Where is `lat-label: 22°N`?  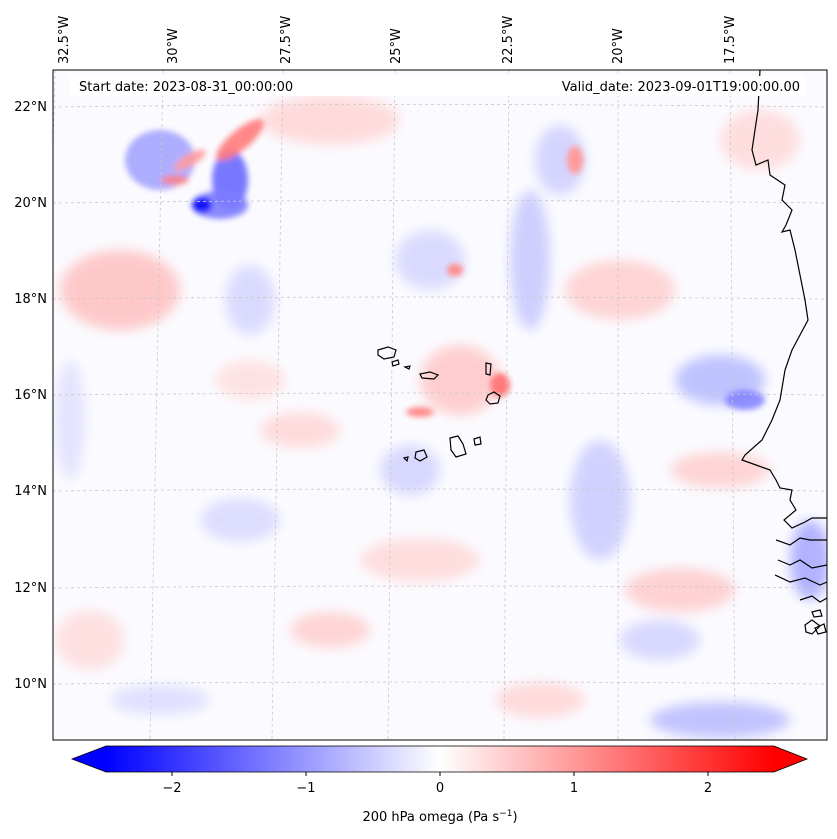 lat-label: 22°N is located at coordinates (30, 107).